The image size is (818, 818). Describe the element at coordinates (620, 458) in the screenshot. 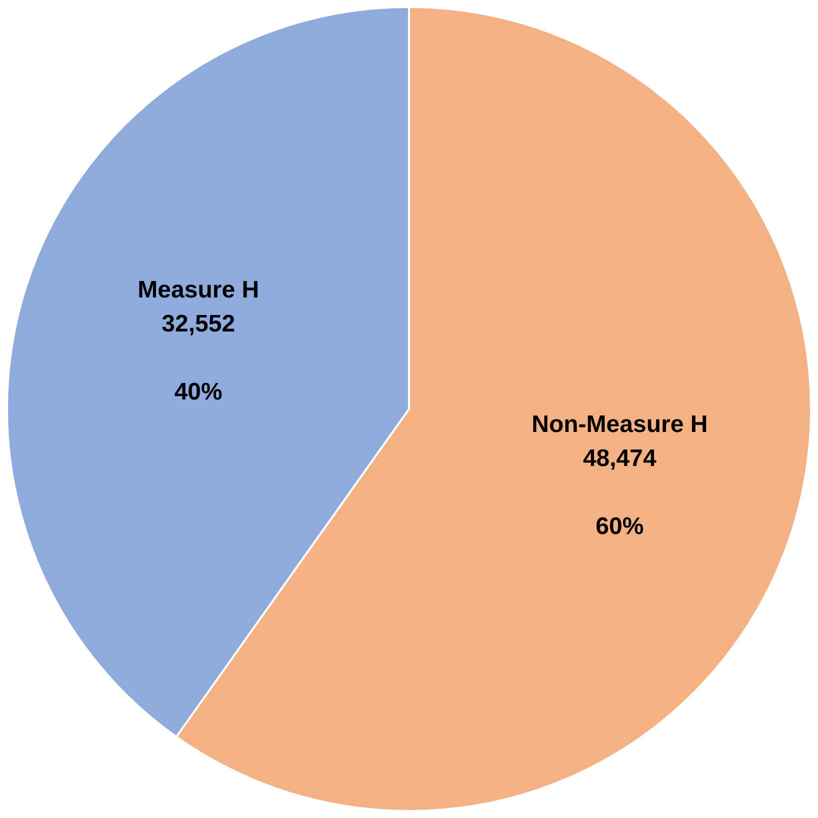

I see `data-label: 48,474` at that location.